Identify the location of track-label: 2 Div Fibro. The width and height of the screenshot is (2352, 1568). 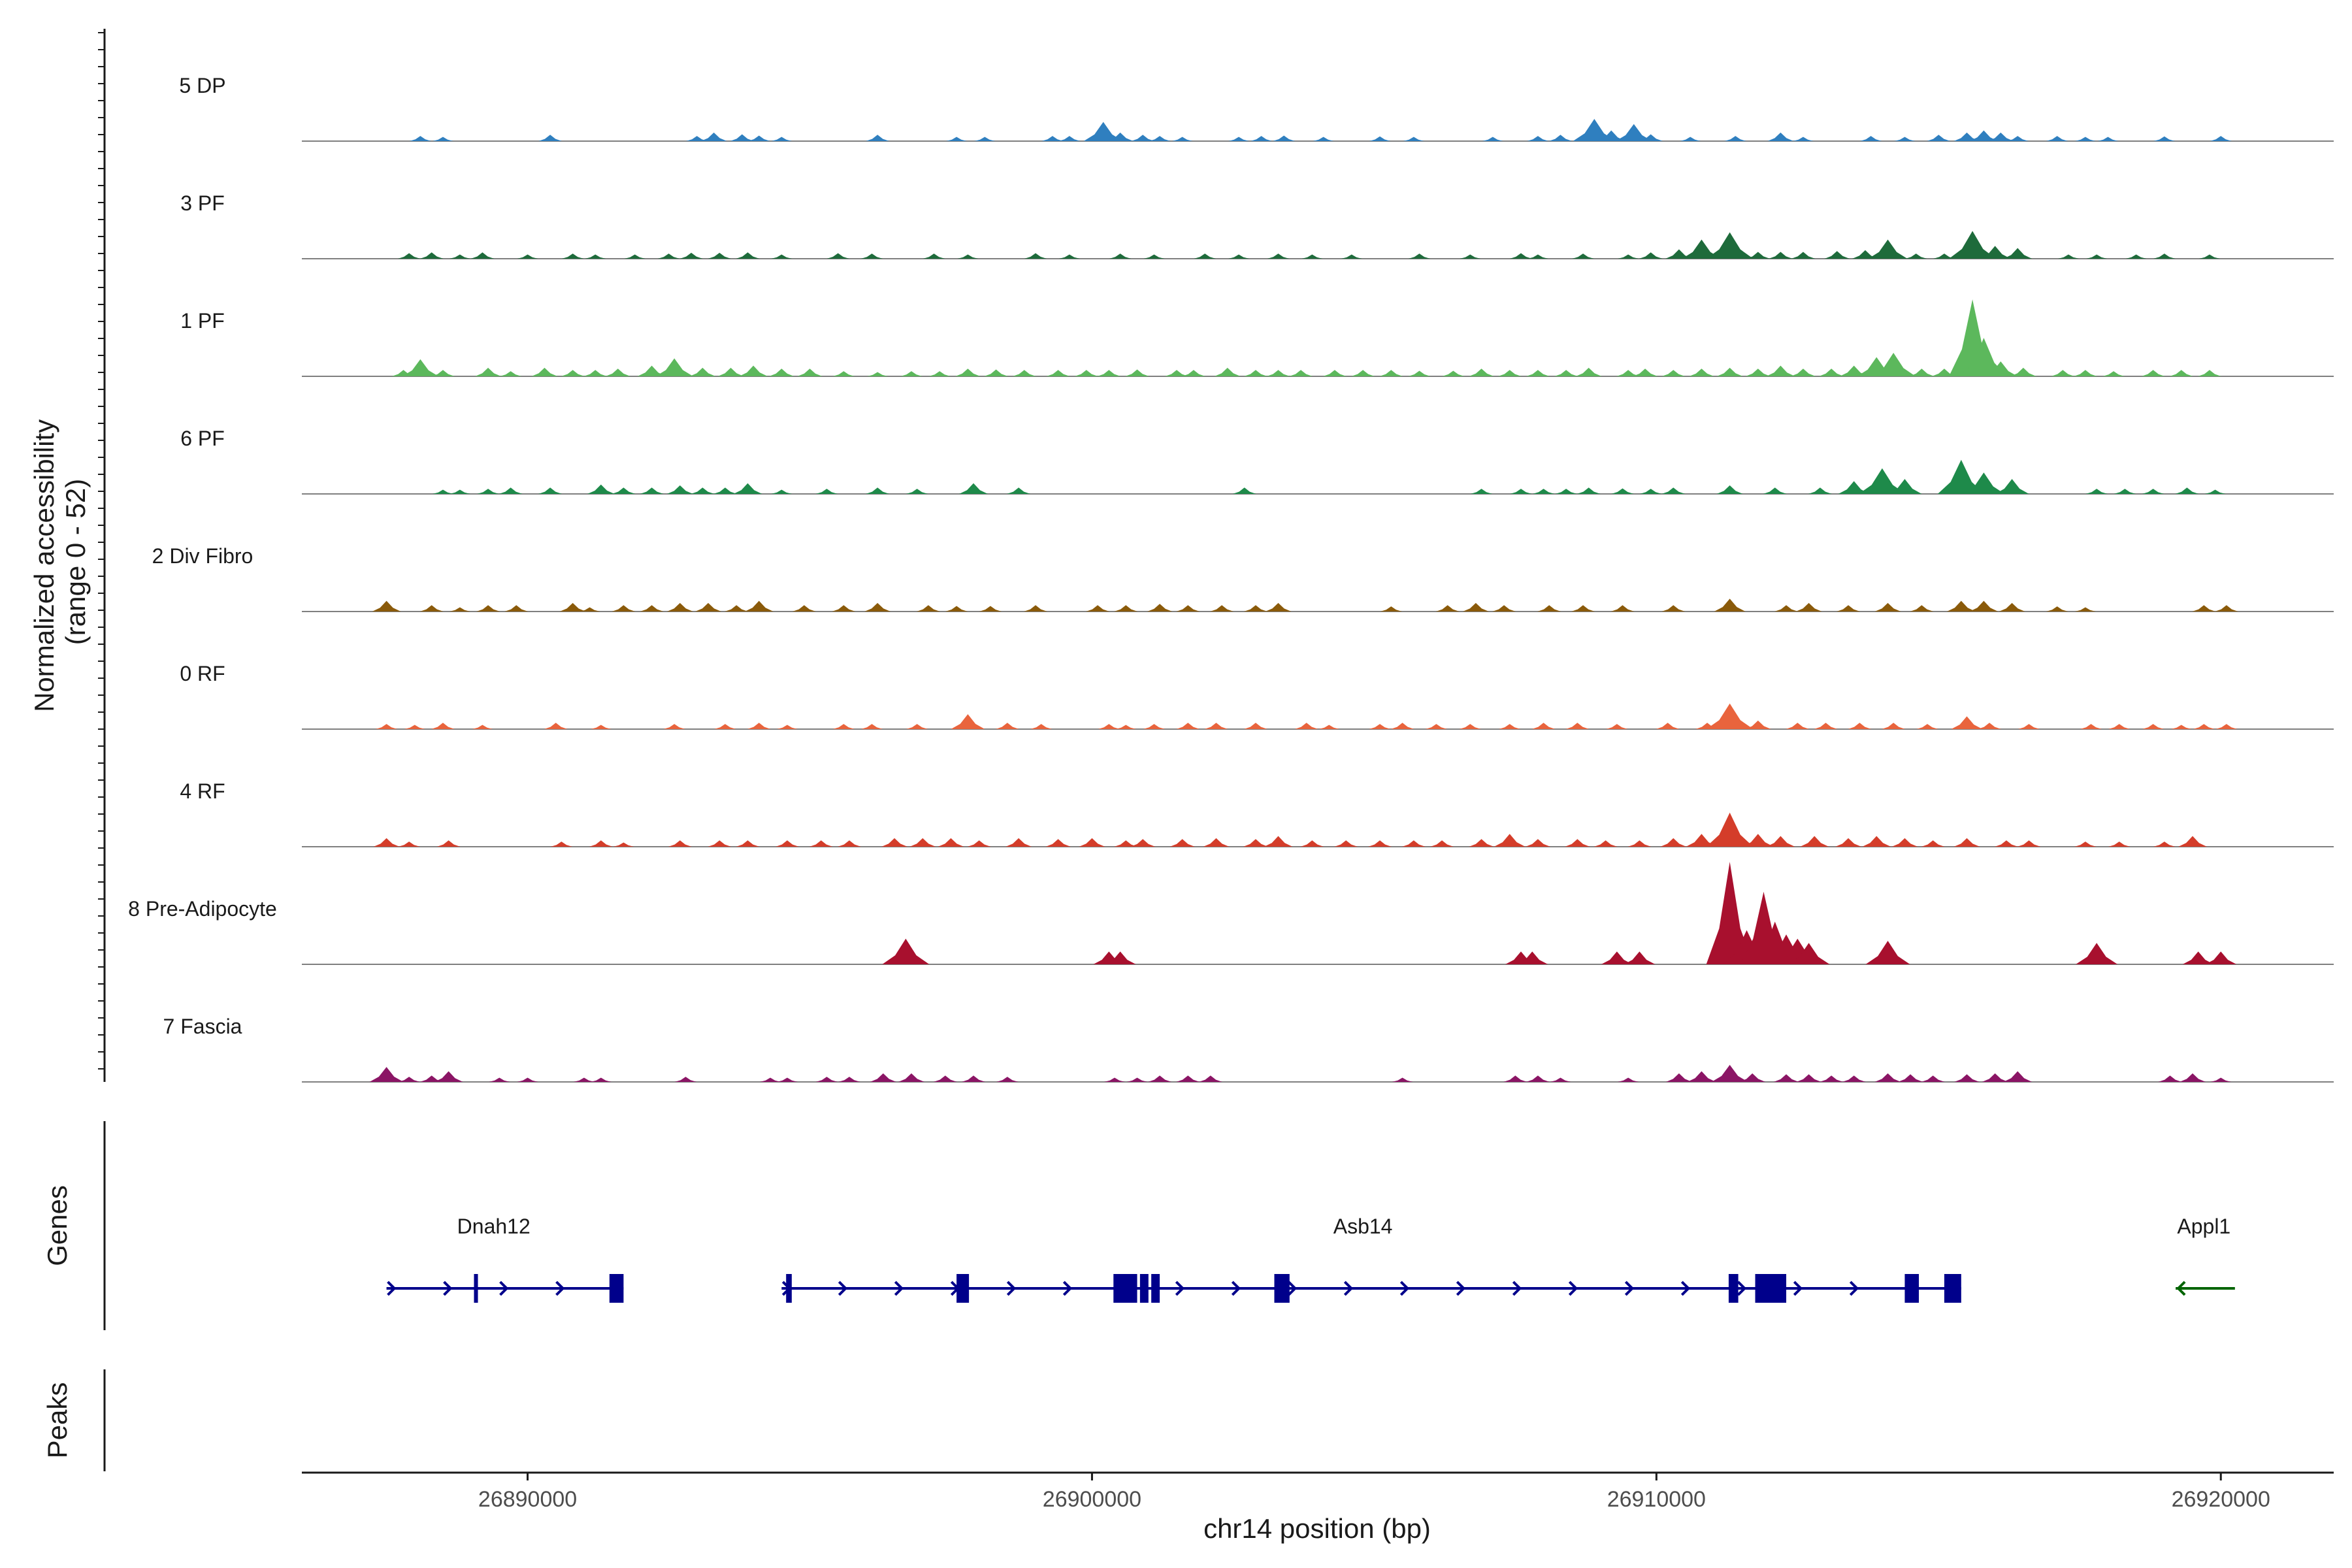
(202, 556).